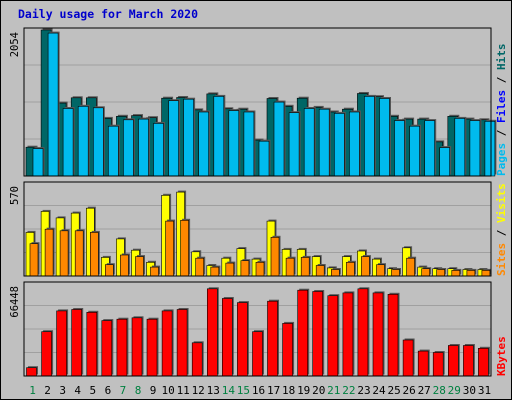 The width and height of the screenshot is (512, 400). I want to click on x-tick-label: 24, so click(379, 390).